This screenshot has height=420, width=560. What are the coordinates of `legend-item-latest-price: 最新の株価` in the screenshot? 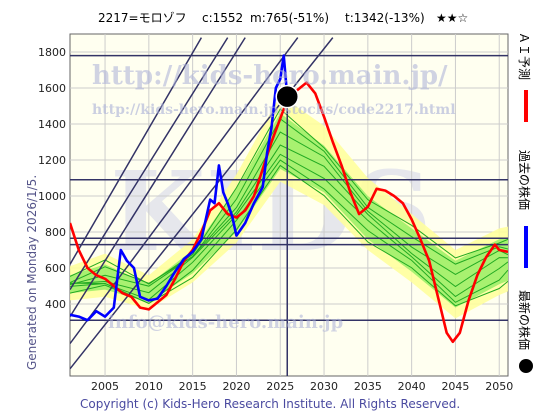 It's located at (525, 331).